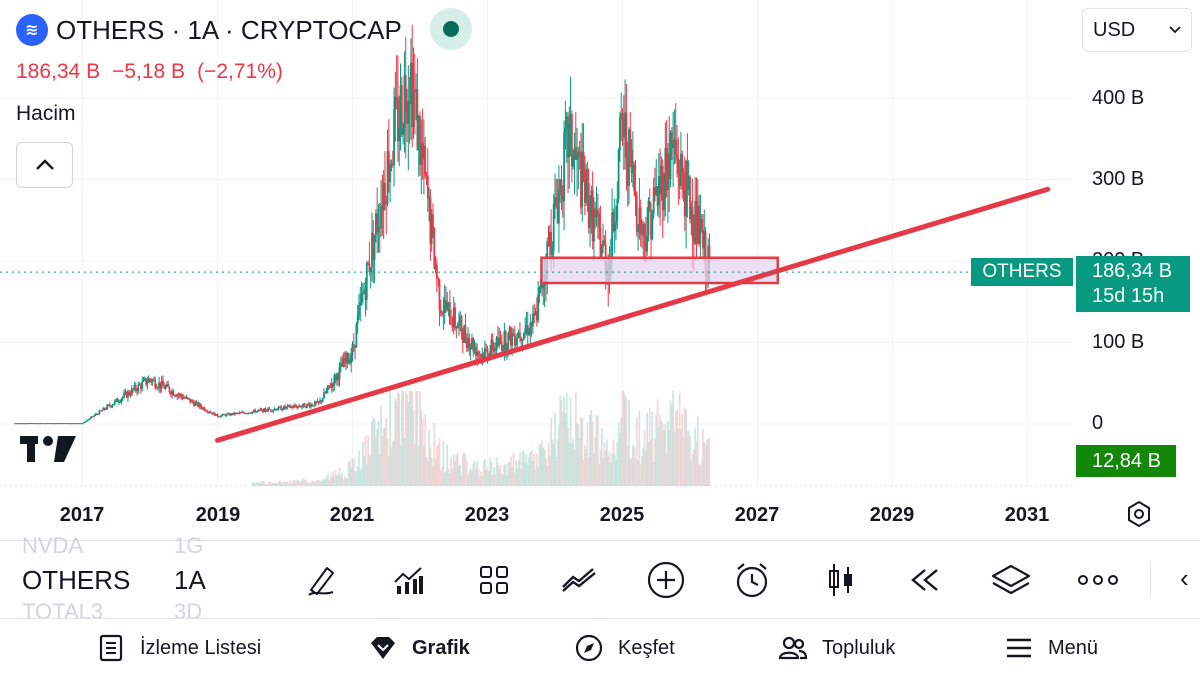 The image size is (1200, 675). I want to click on add-icon, so click(666, 580).